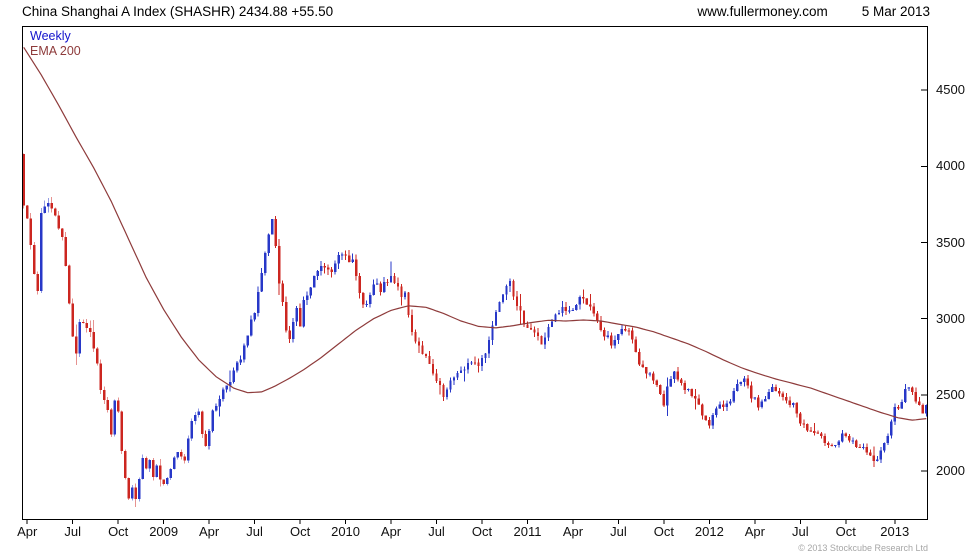  I want to click on x-axis-label: 2011, so click(527, 531).